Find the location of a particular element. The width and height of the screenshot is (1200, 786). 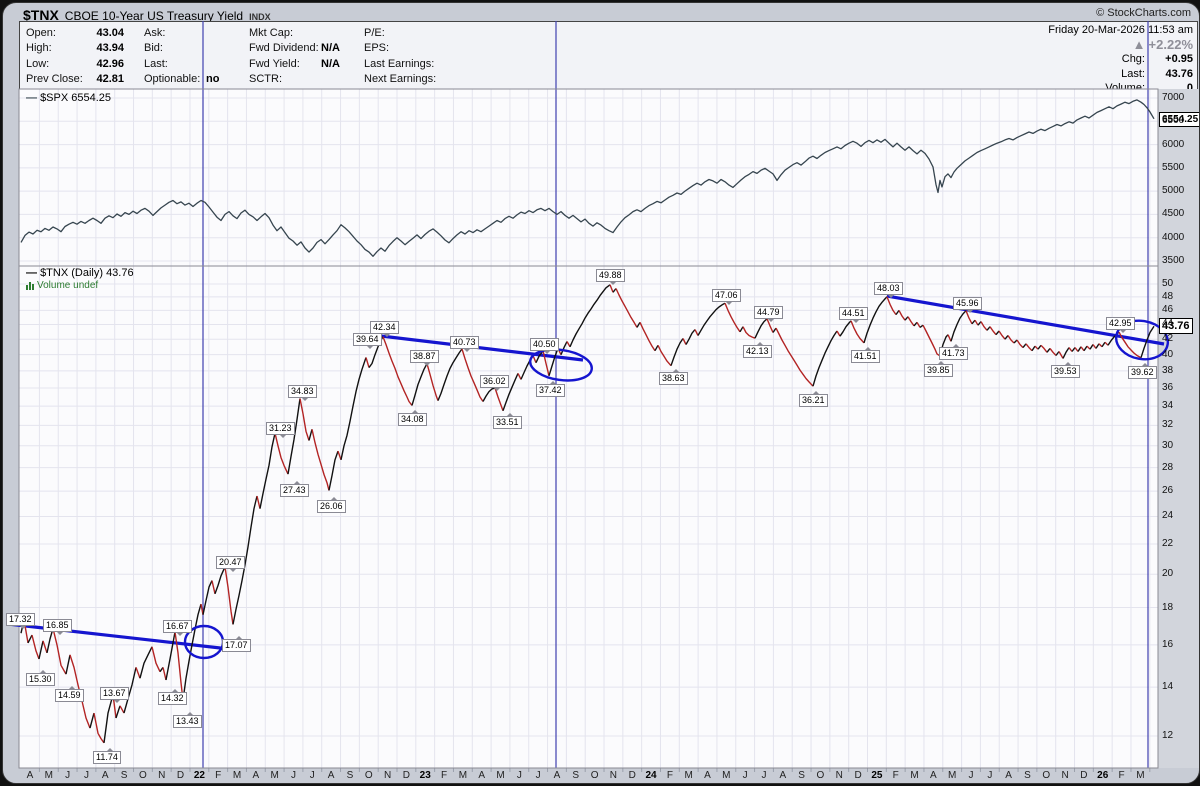

tnx-axis-tick: 44 is located at coordinates (1168, 324).